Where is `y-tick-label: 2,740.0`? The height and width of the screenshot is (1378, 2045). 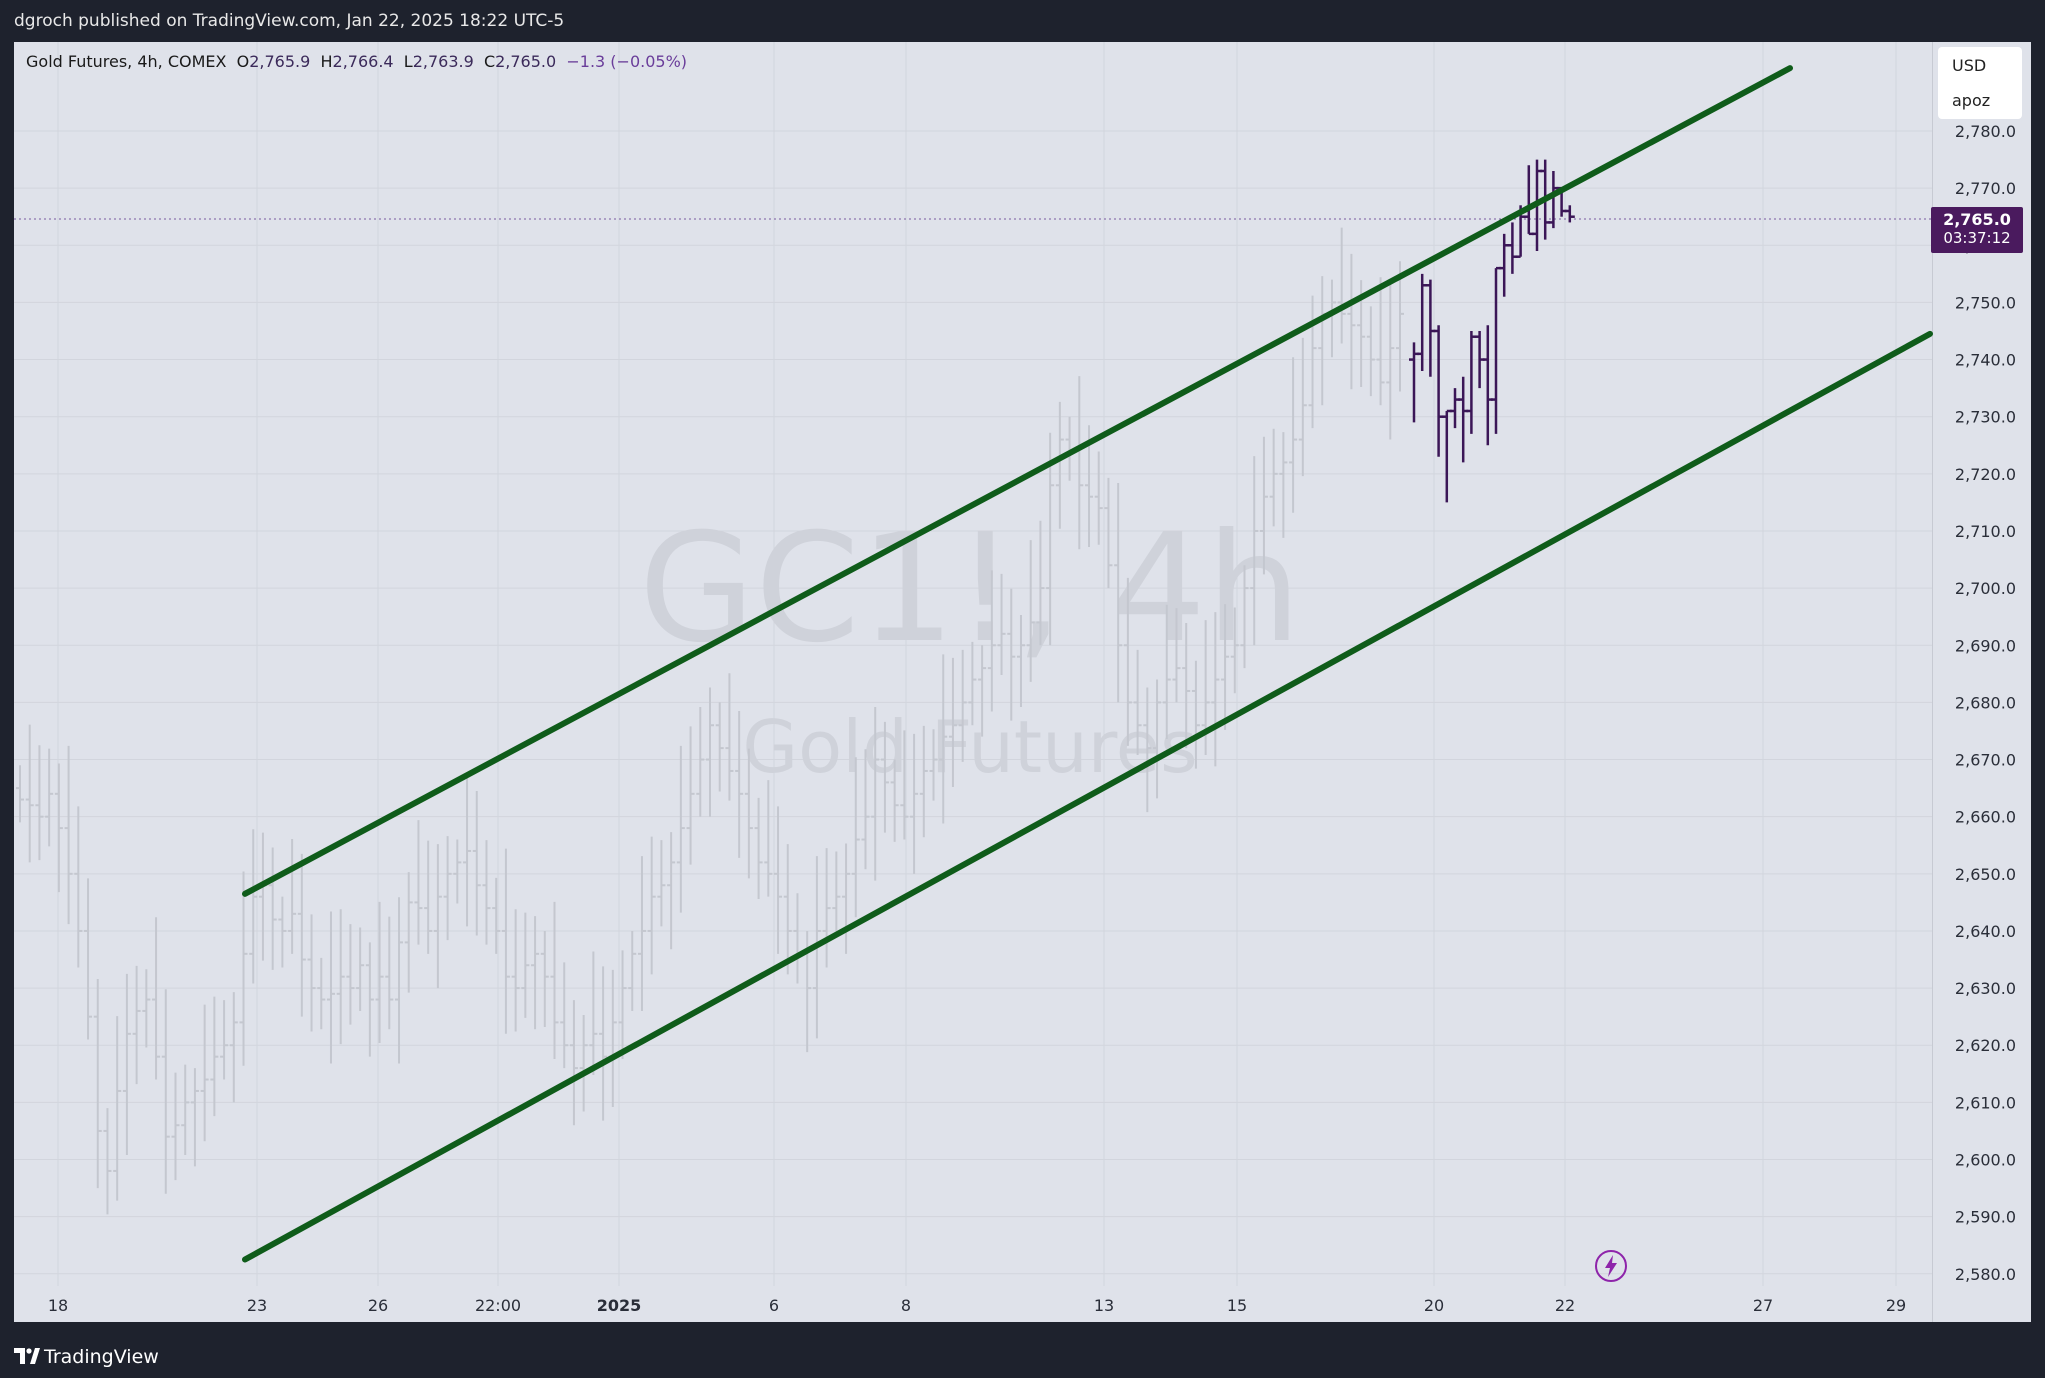
y-tick-label: 2,740.0 is located at coordinates (1985, 360).